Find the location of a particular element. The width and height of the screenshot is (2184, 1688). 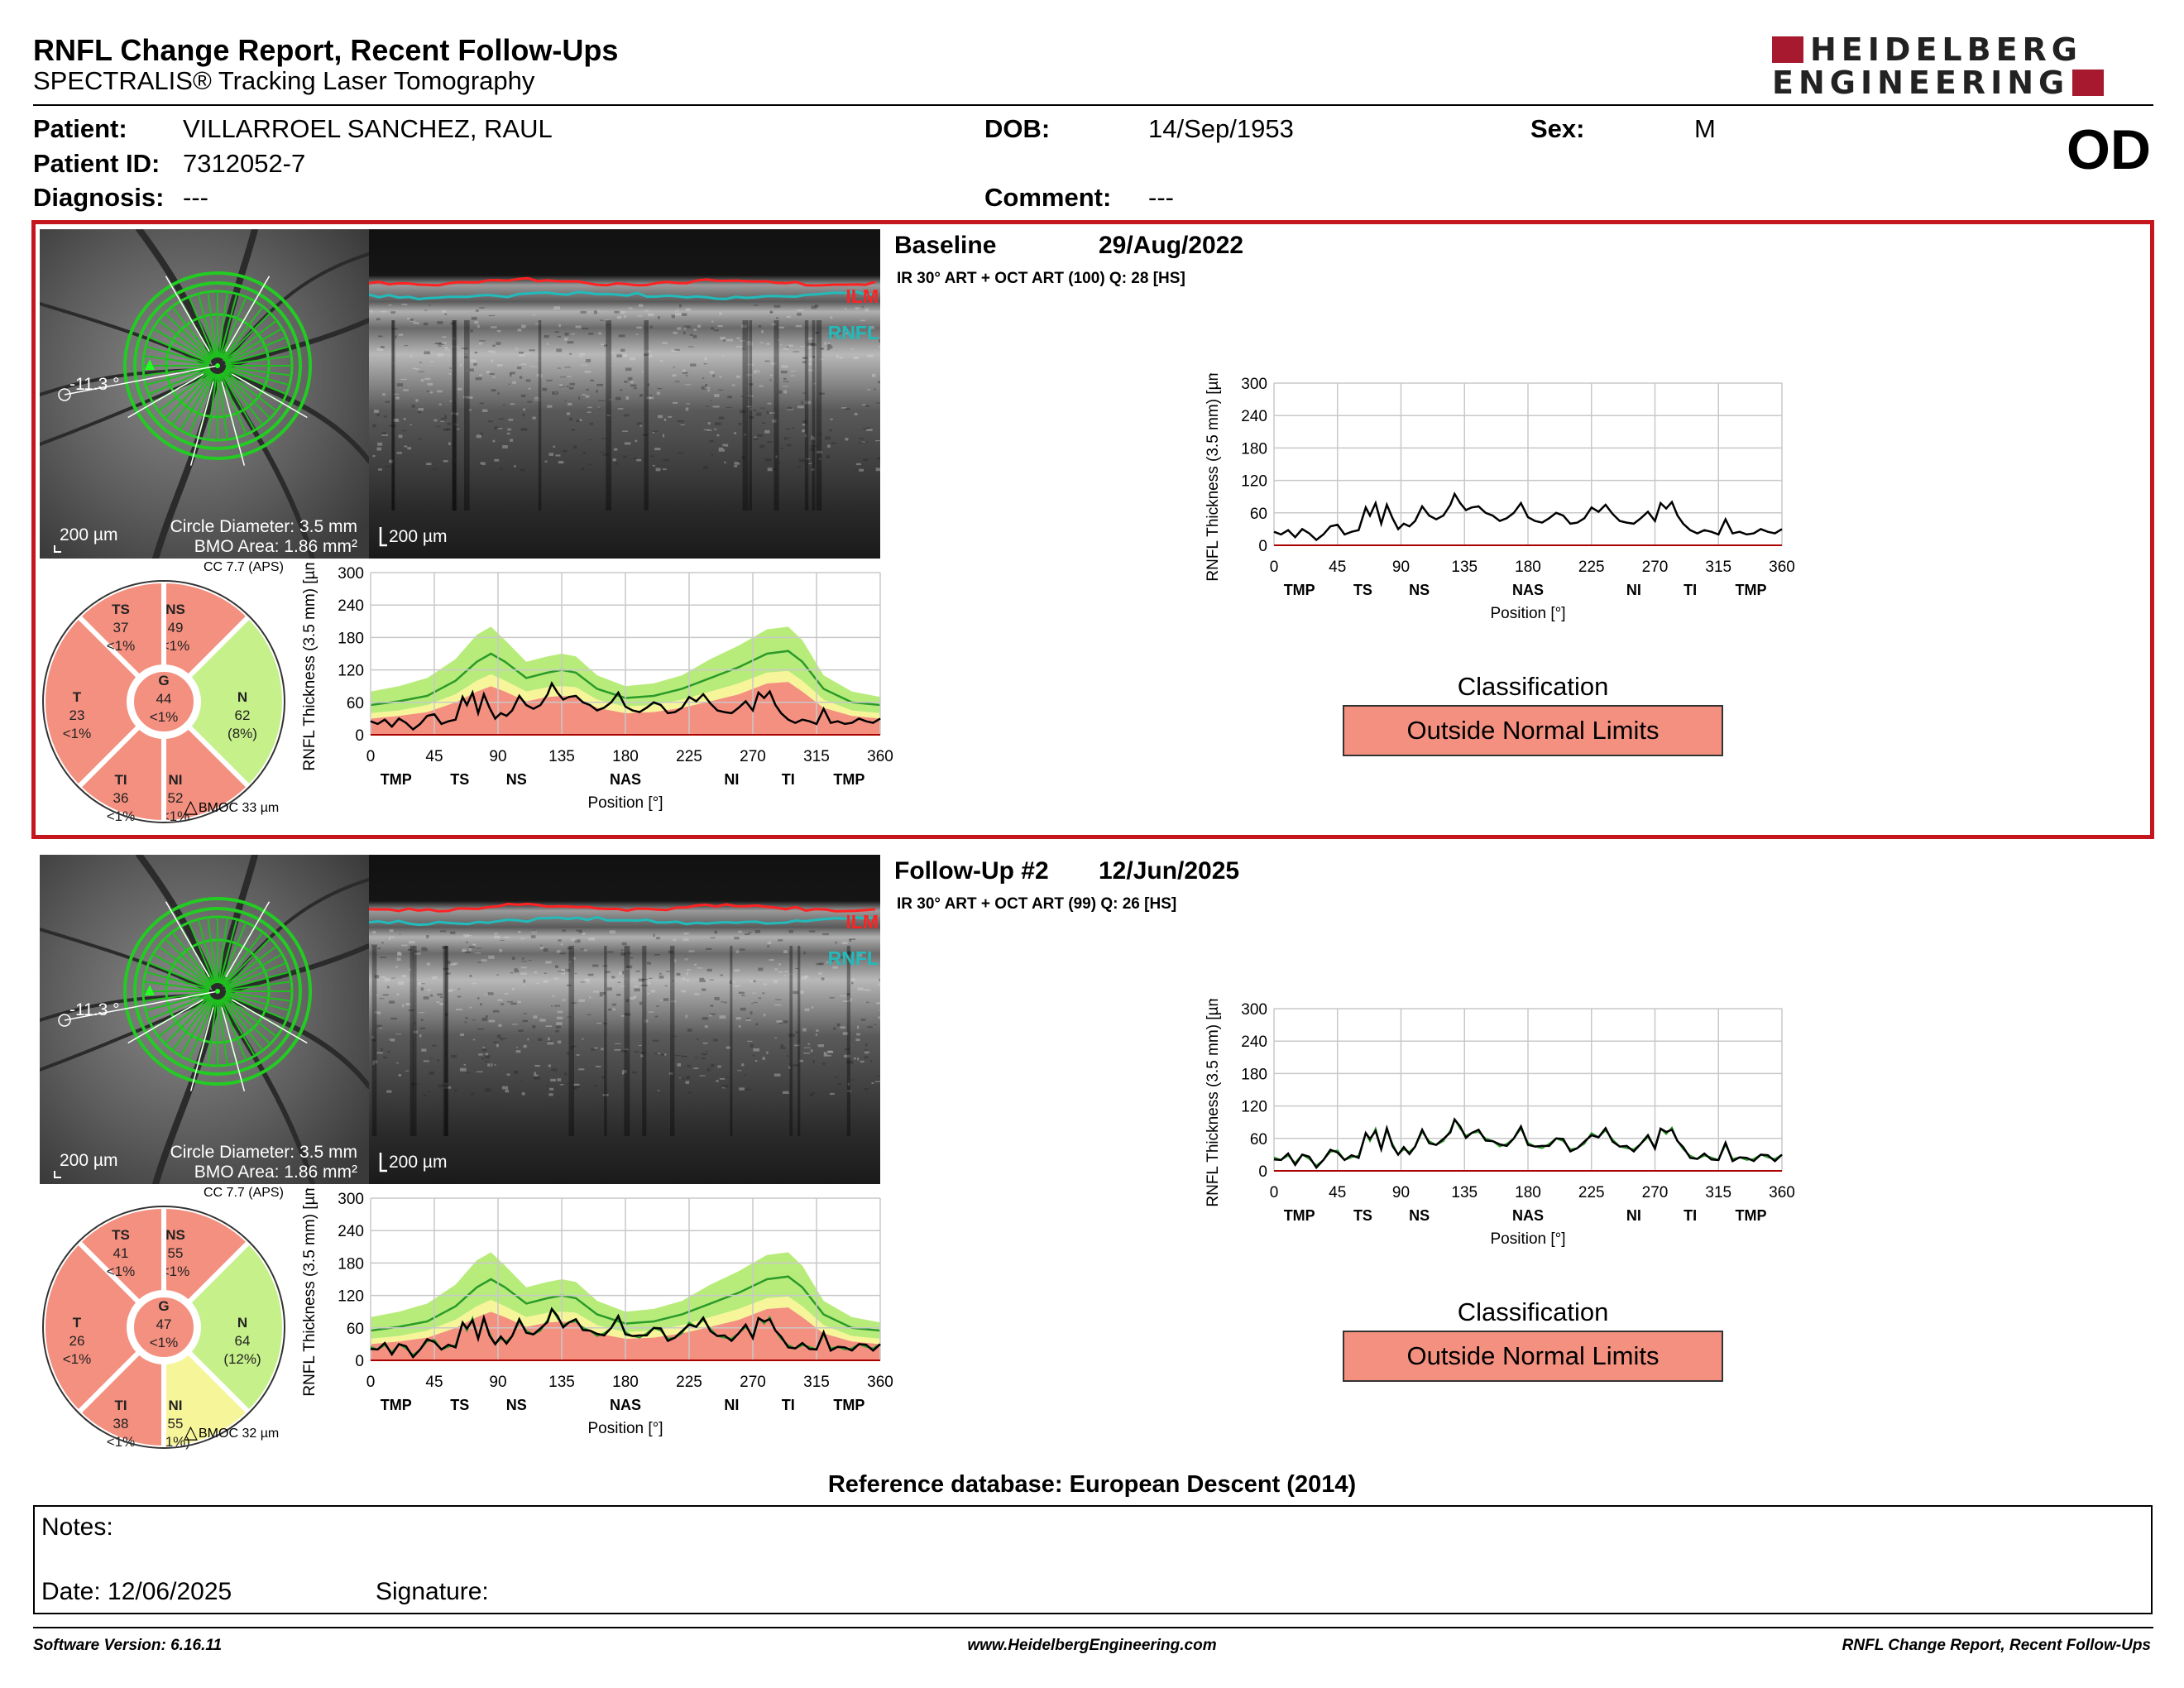

sector-n-text: 64 is located at coordinates (243, 1341).